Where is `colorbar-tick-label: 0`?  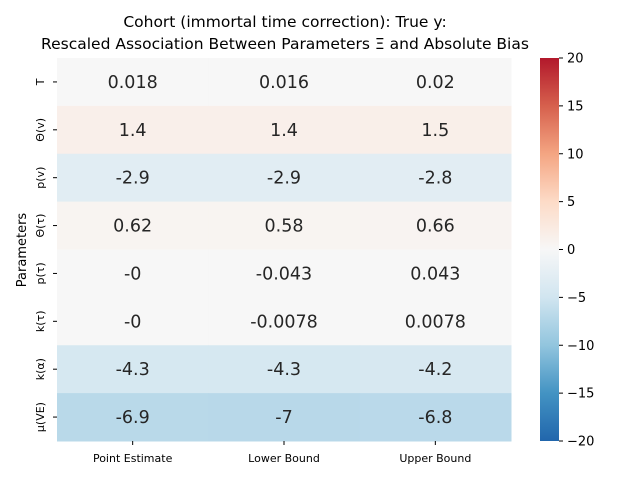
colorbar-tick-label: 0 is located at coordinates (571, 250).